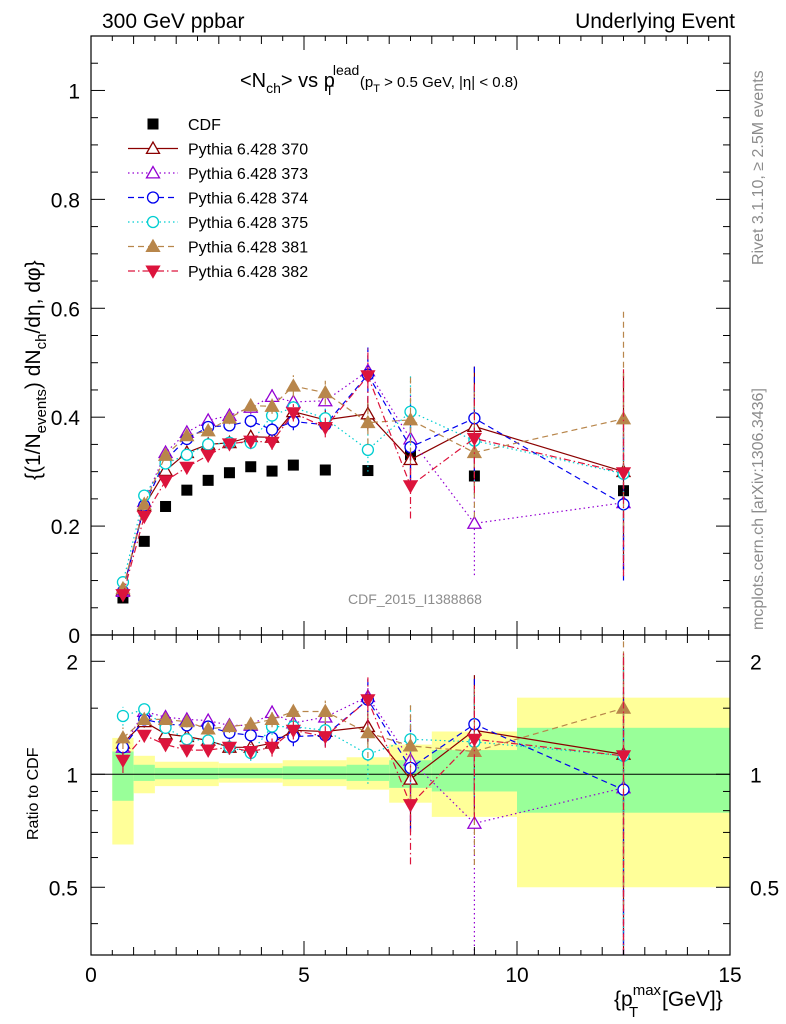  I want to click on legend-entry-p373: Pythia 6.428 373, so click(218, 174).